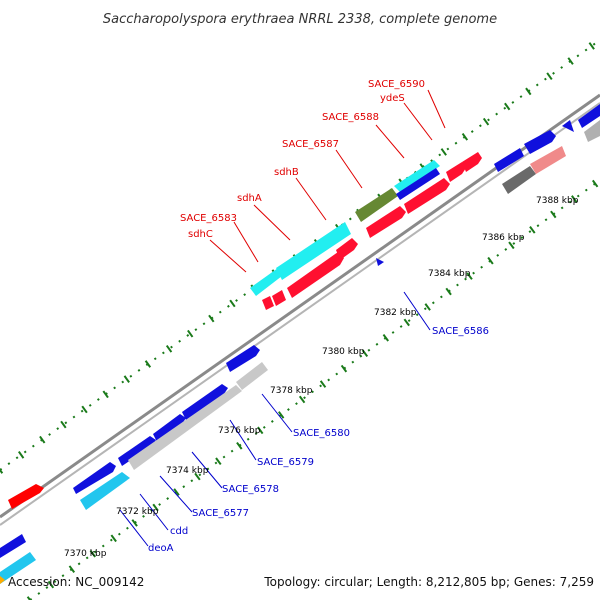 Image resolution: width=600 pixels, height=600 pixels. I want to click on scale-label: 7388 kbp, so click(557, 201).